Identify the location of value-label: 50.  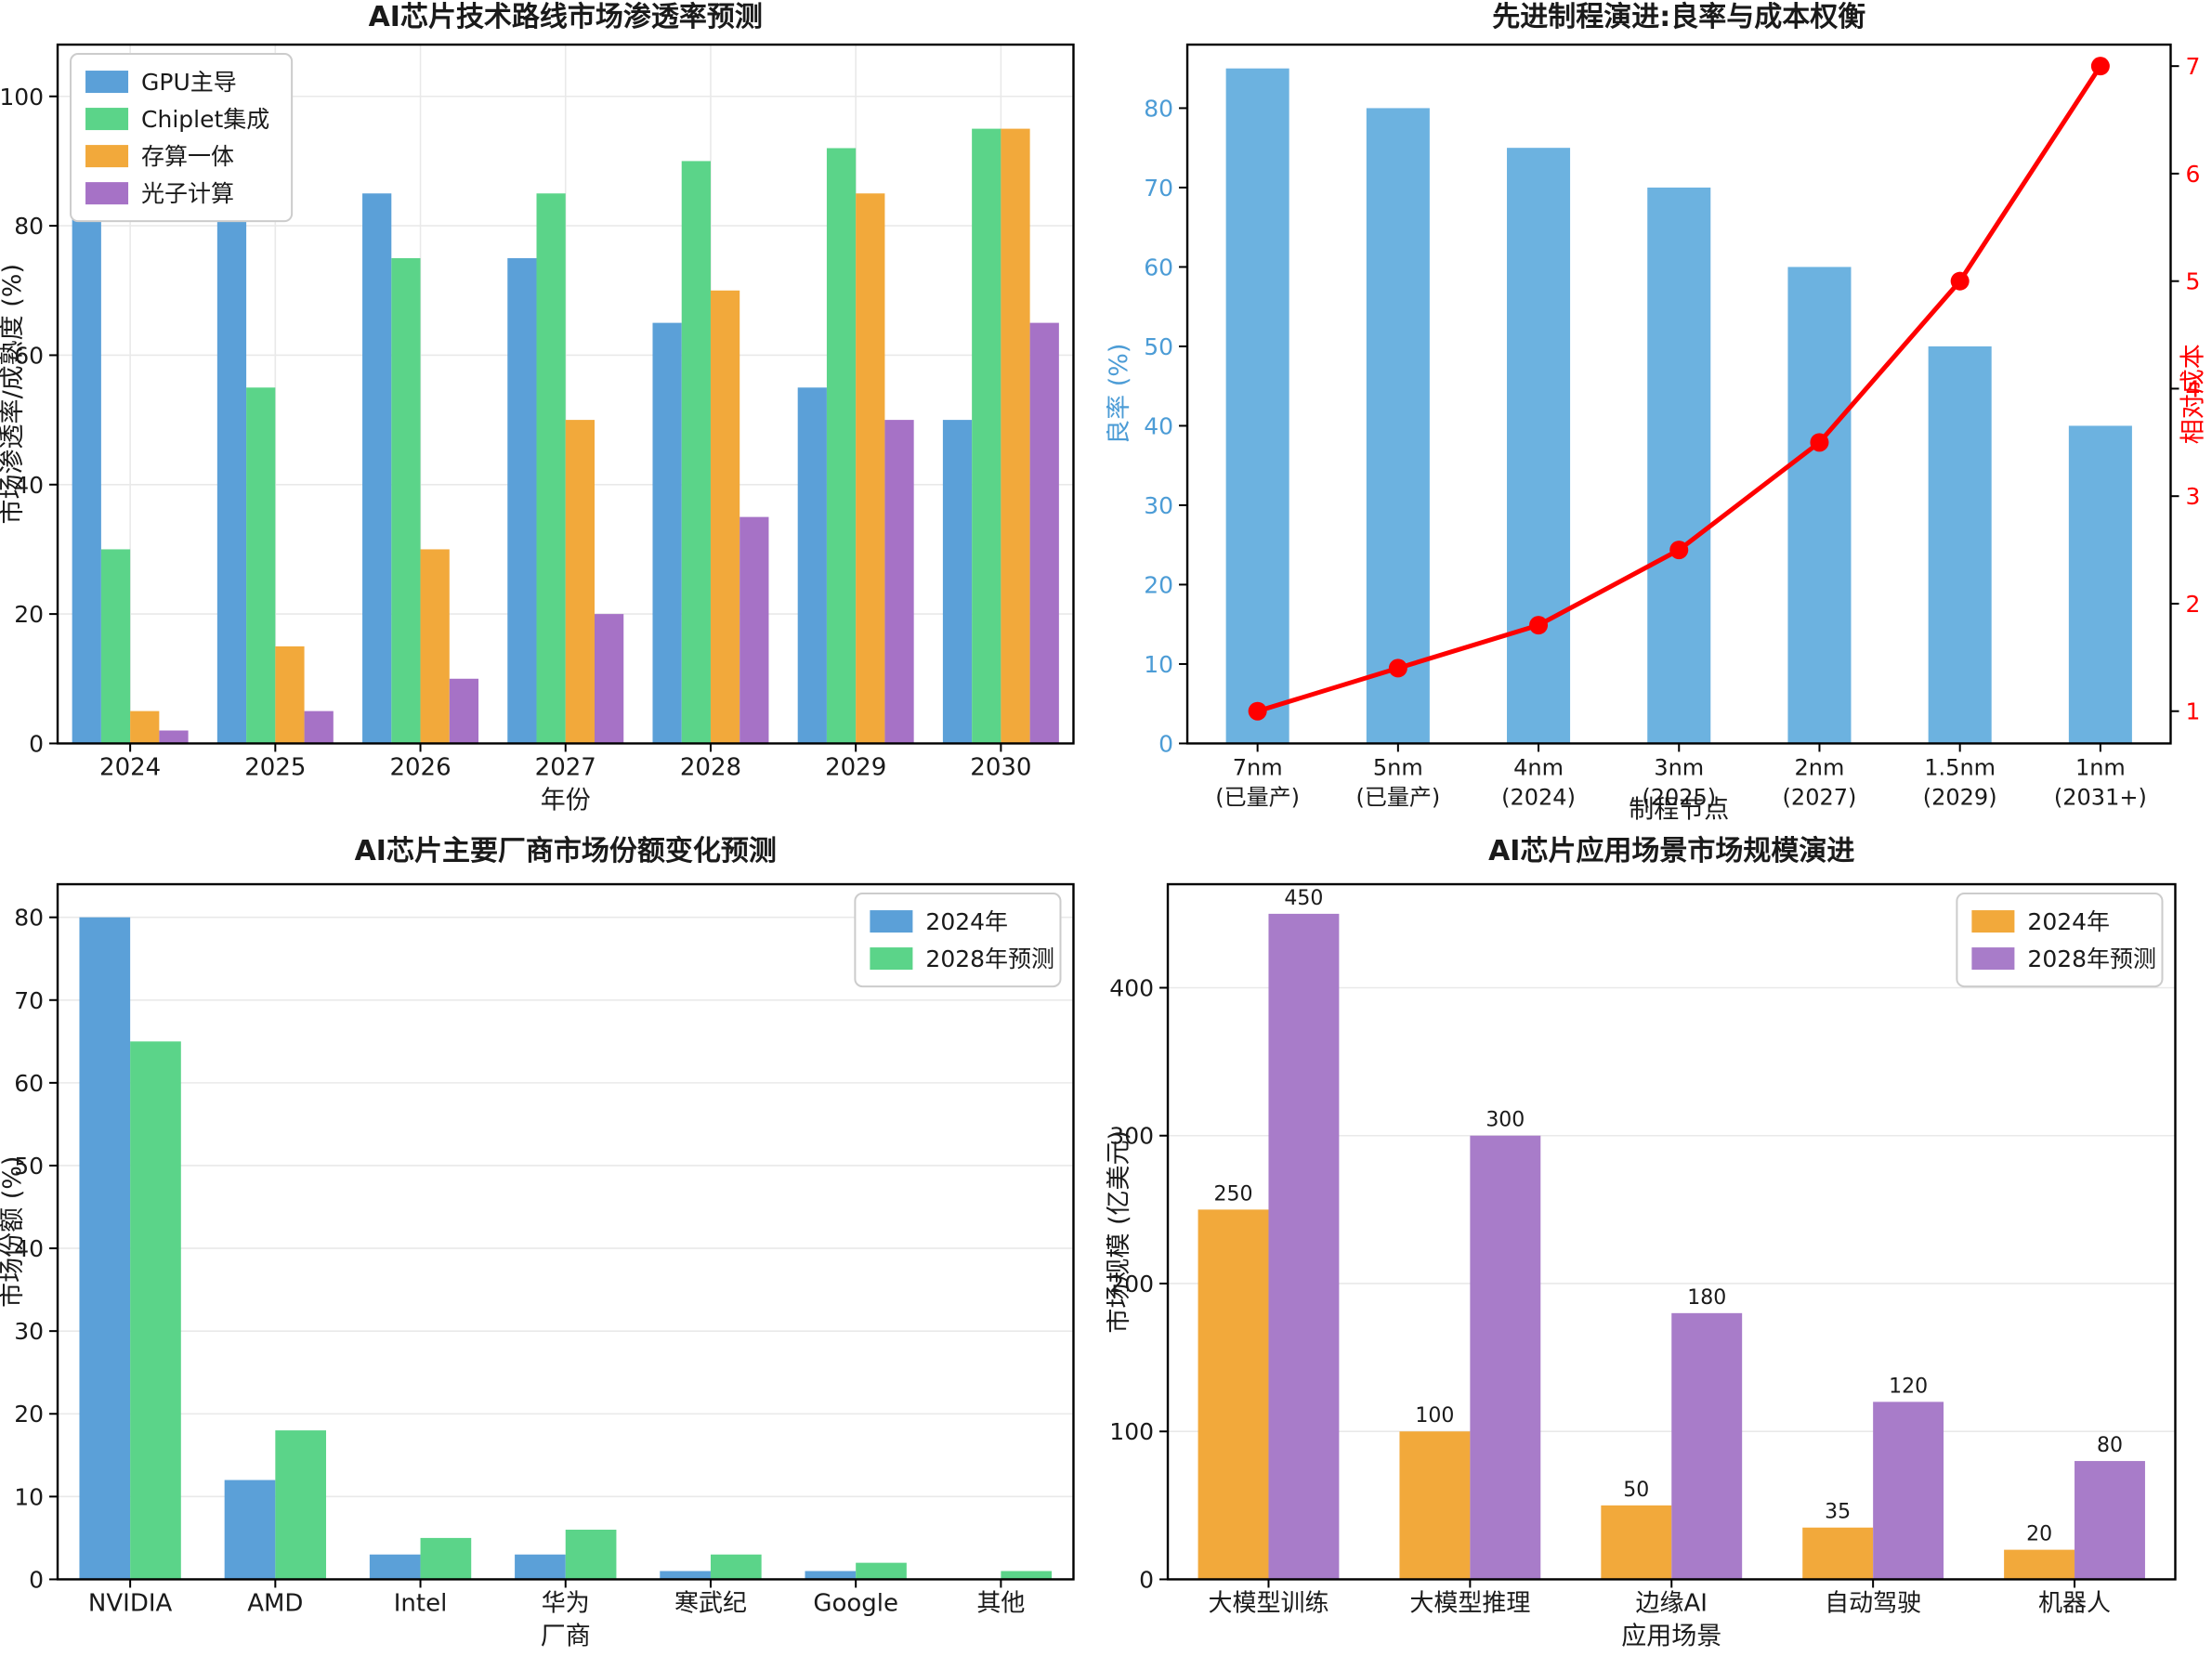
(1636, 1489).